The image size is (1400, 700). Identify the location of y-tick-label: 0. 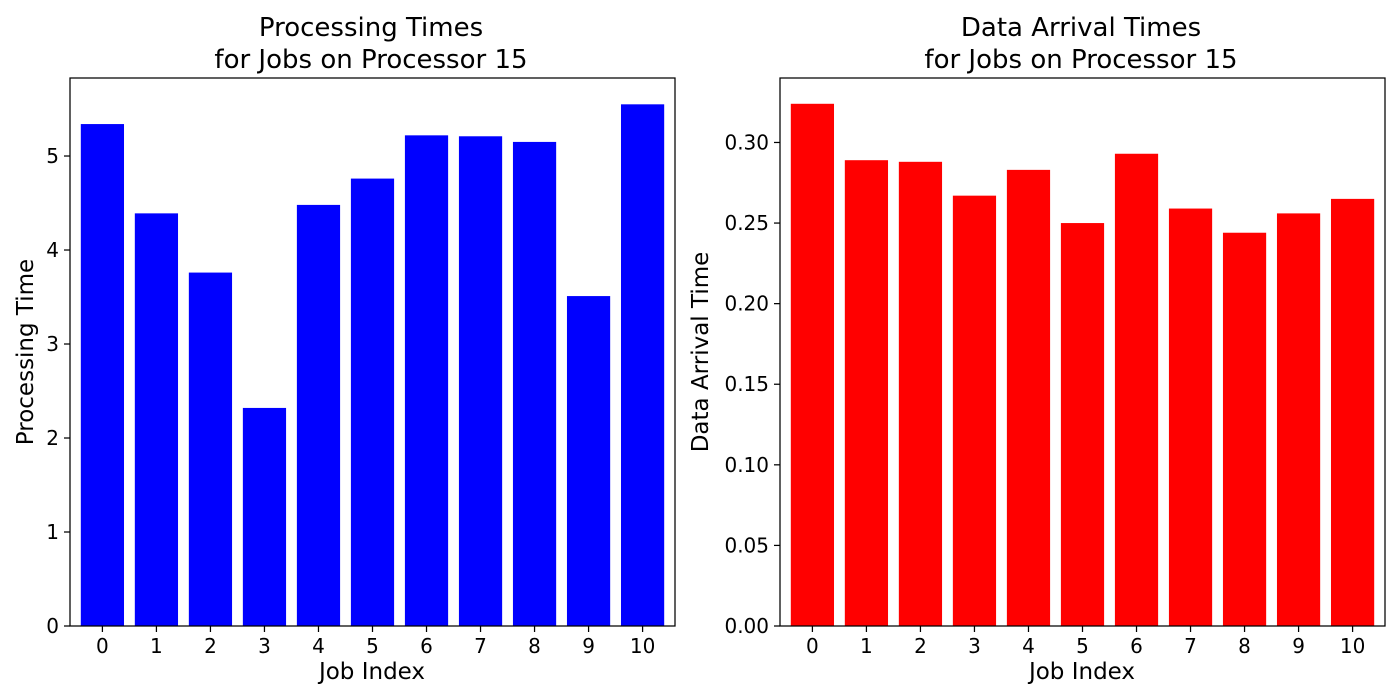
(52, 626).